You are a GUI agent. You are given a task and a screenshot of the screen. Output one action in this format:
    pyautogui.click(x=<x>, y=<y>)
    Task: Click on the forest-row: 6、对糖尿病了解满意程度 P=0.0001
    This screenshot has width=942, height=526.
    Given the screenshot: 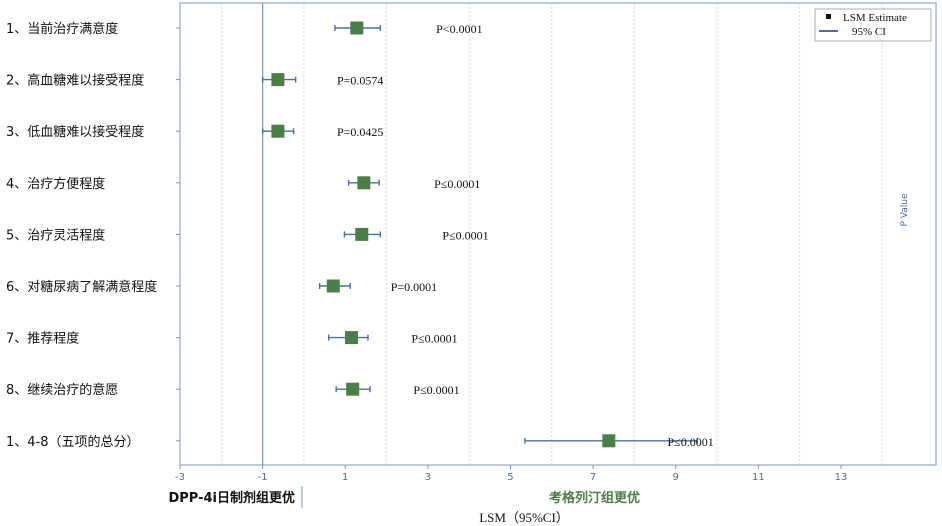 What is the action you would take?
    pyautogui.click(x=221, y=287)
    